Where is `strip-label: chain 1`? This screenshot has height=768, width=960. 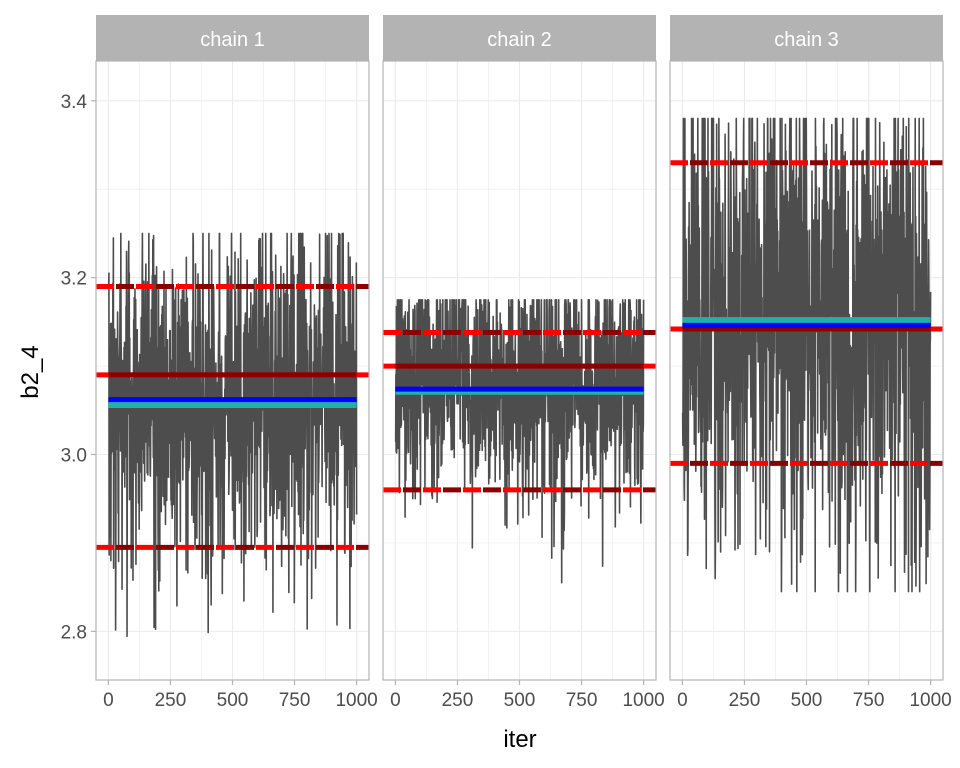 strip-label: chain 1 is located at coordinates (232, 40).